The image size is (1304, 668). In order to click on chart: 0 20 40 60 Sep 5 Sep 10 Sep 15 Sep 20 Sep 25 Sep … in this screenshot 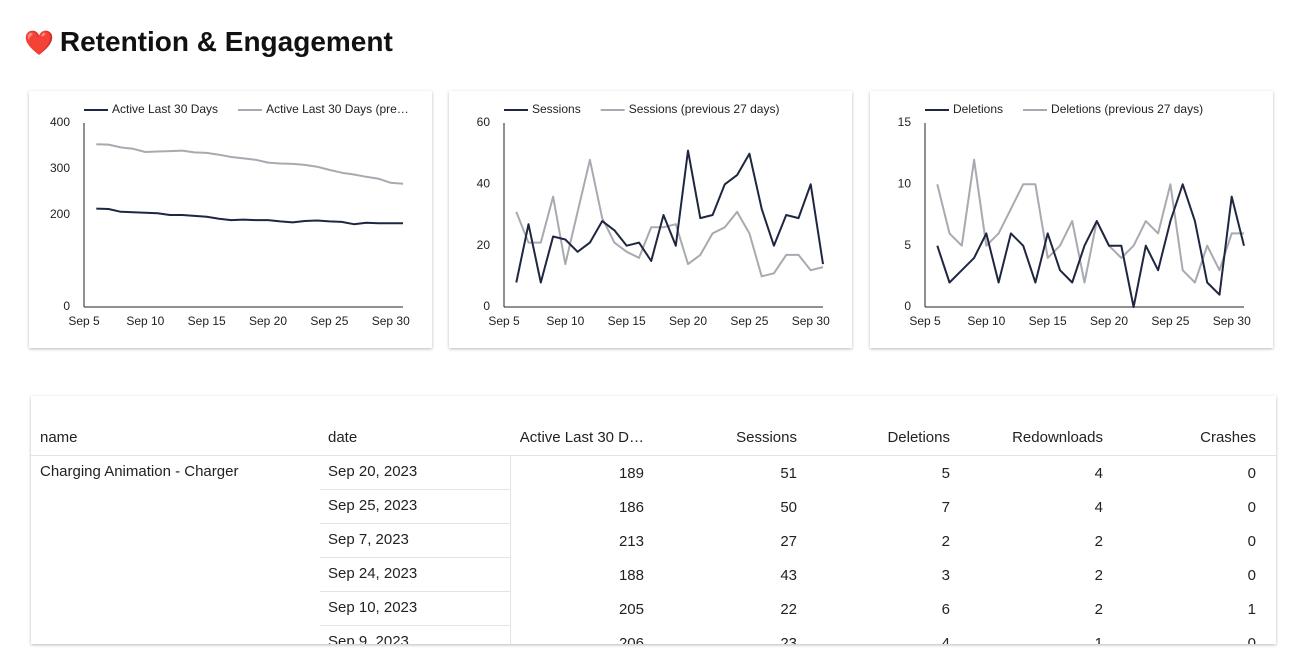, I will do `click(653, 215)`.